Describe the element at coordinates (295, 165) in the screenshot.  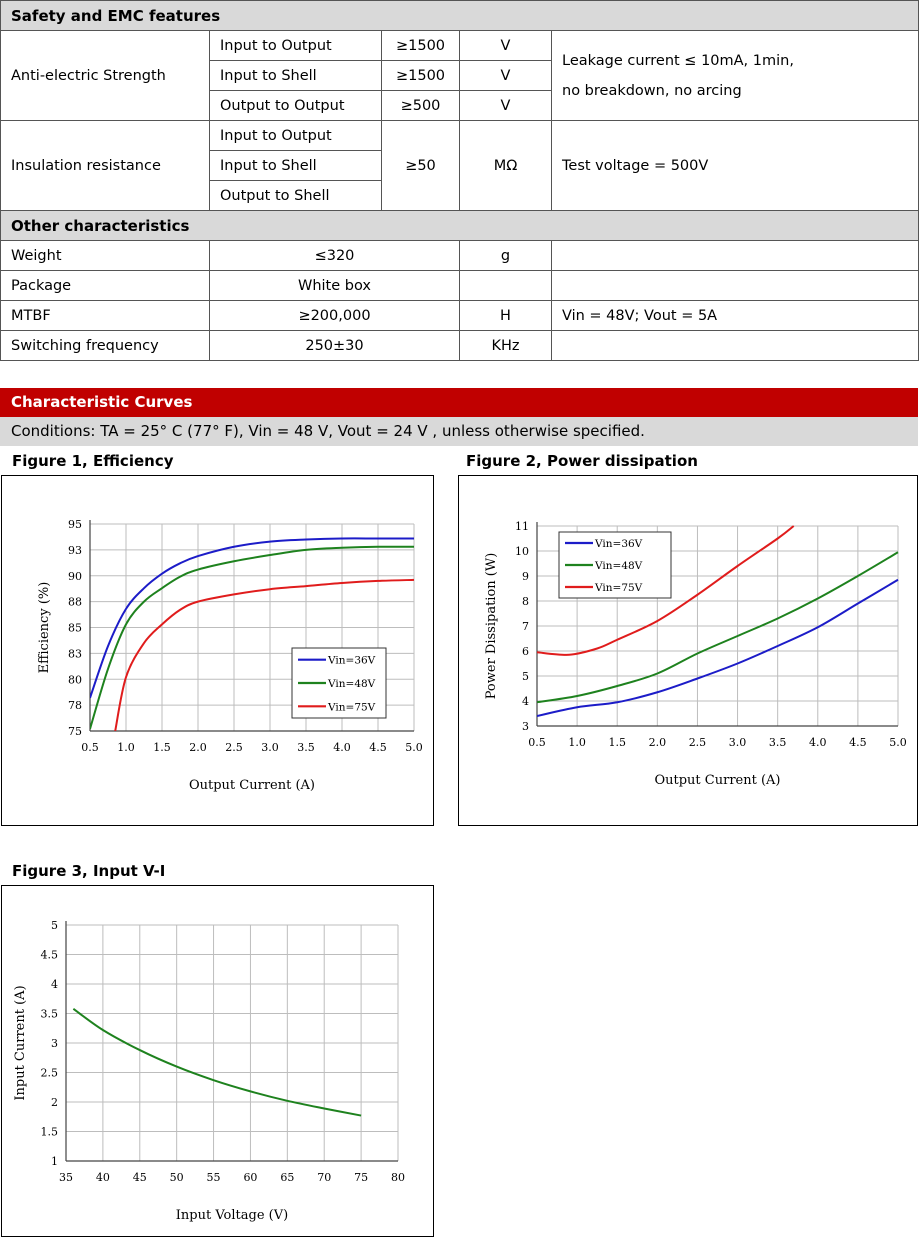
I see `insulation-item: Input to Shell` at that location.